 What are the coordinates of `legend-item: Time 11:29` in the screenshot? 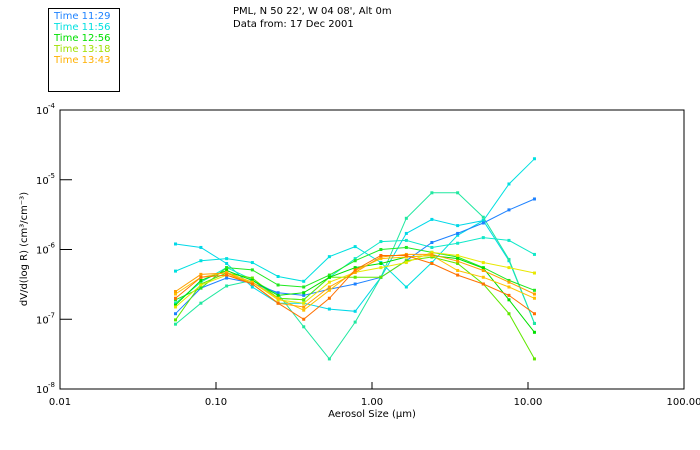 It's located at (82, 16).